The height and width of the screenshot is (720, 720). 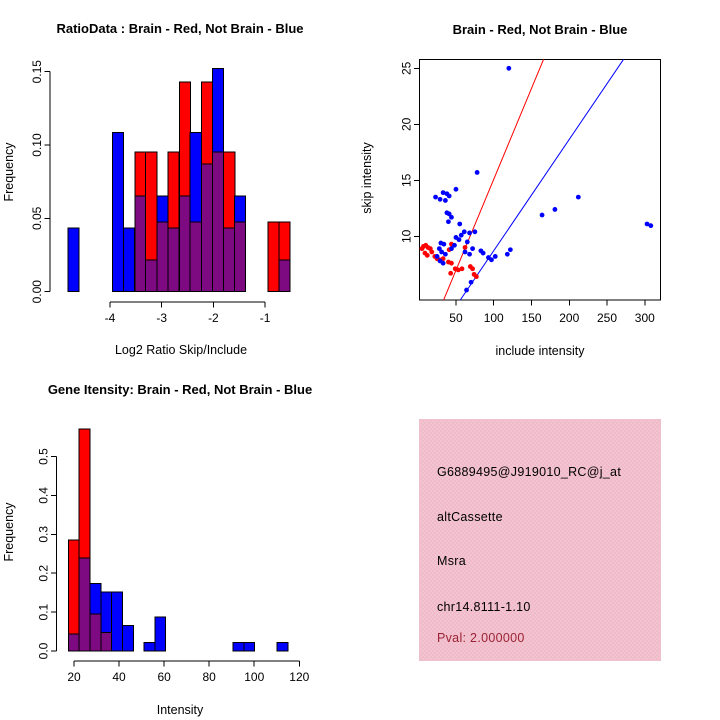 What do you see at coordinates (607, 318) in the screenshot?
I see `x-tick-label: 250` at bounding box center [607, 318].